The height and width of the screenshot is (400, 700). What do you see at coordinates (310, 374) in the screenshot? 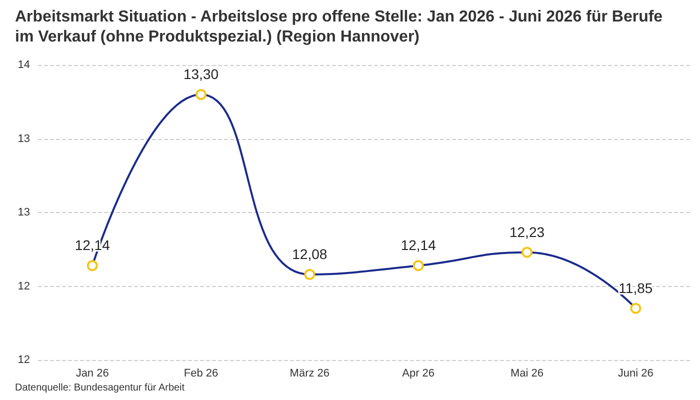
I see `x-tick-label: März 26` at bounding box center [310, 374].